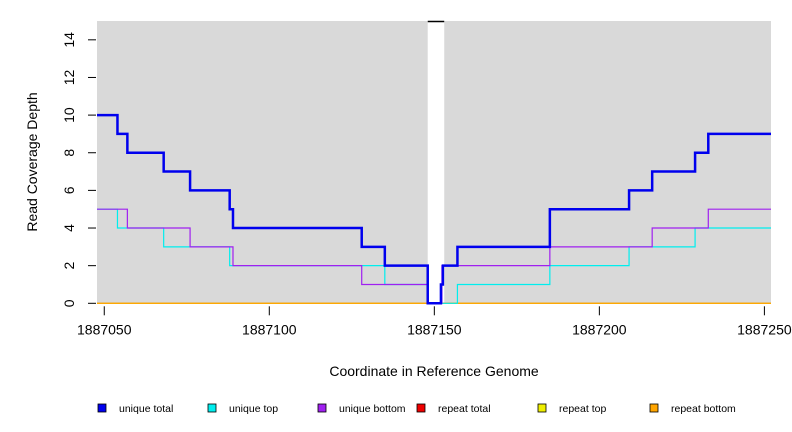  What do you see at coordinates (69, 40) in the screenshot?
I see `y-tick-label: 14` at bounding box center [69, 40].